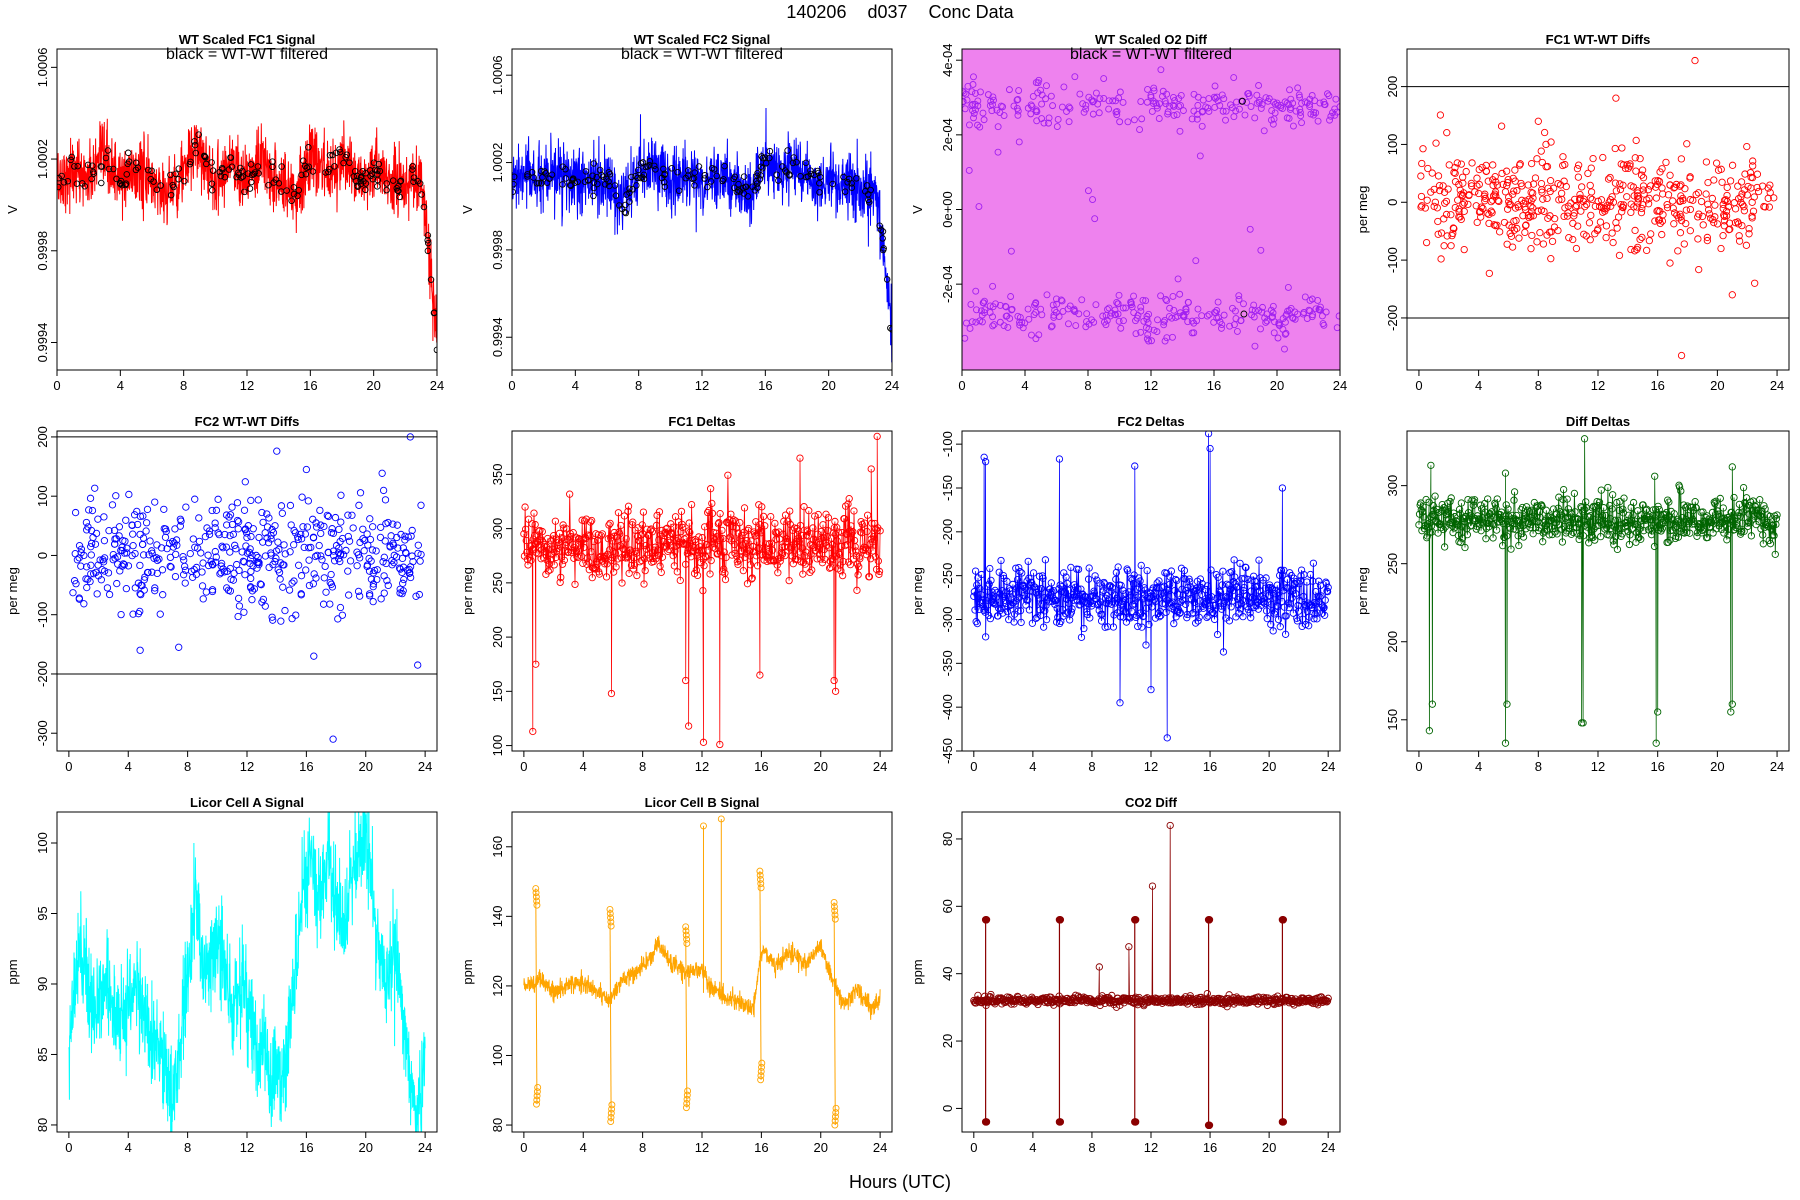  I want to click on y-tick-label: 100, so click(42, 496).